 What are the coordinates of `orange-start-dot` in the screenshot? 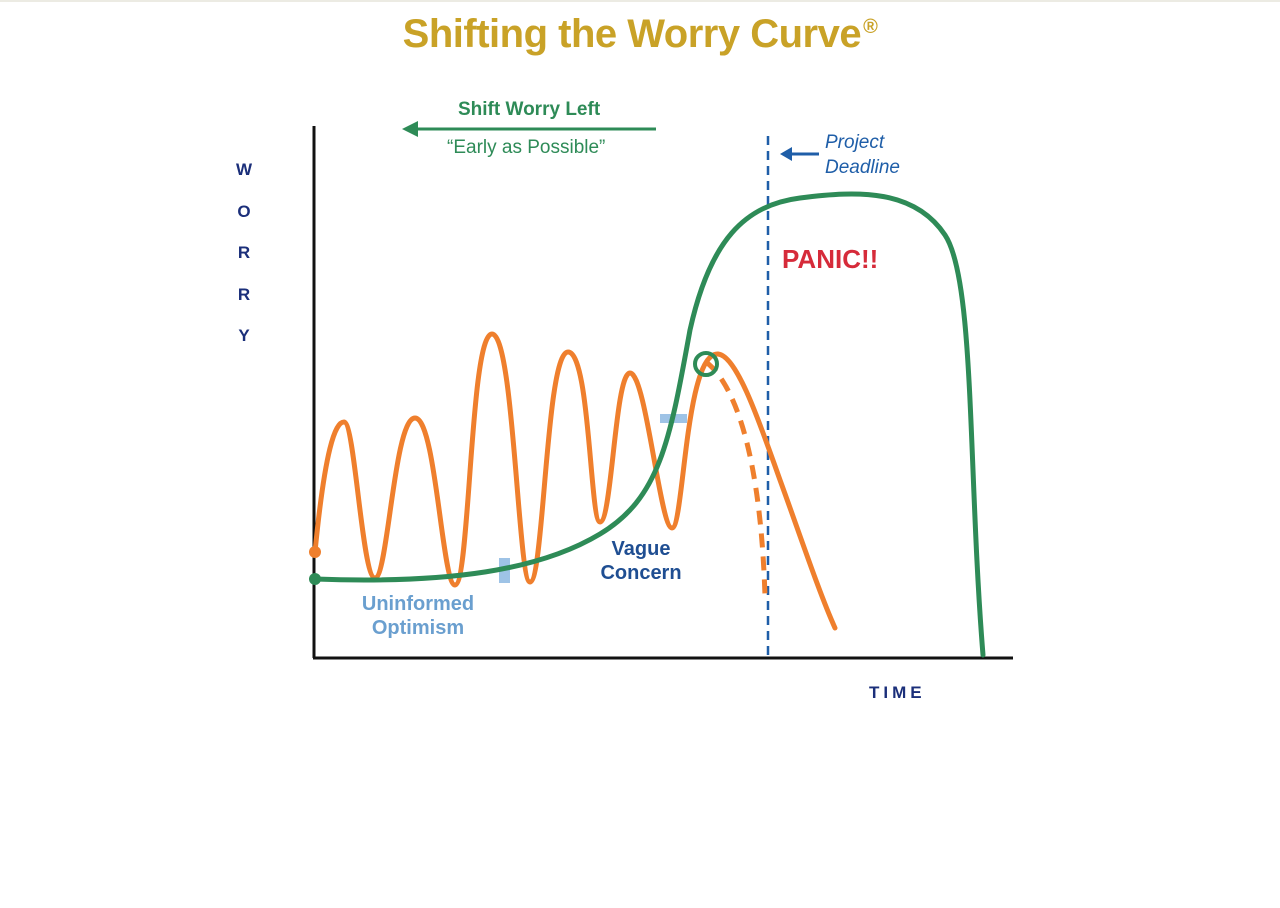 It's located at (315, 552).